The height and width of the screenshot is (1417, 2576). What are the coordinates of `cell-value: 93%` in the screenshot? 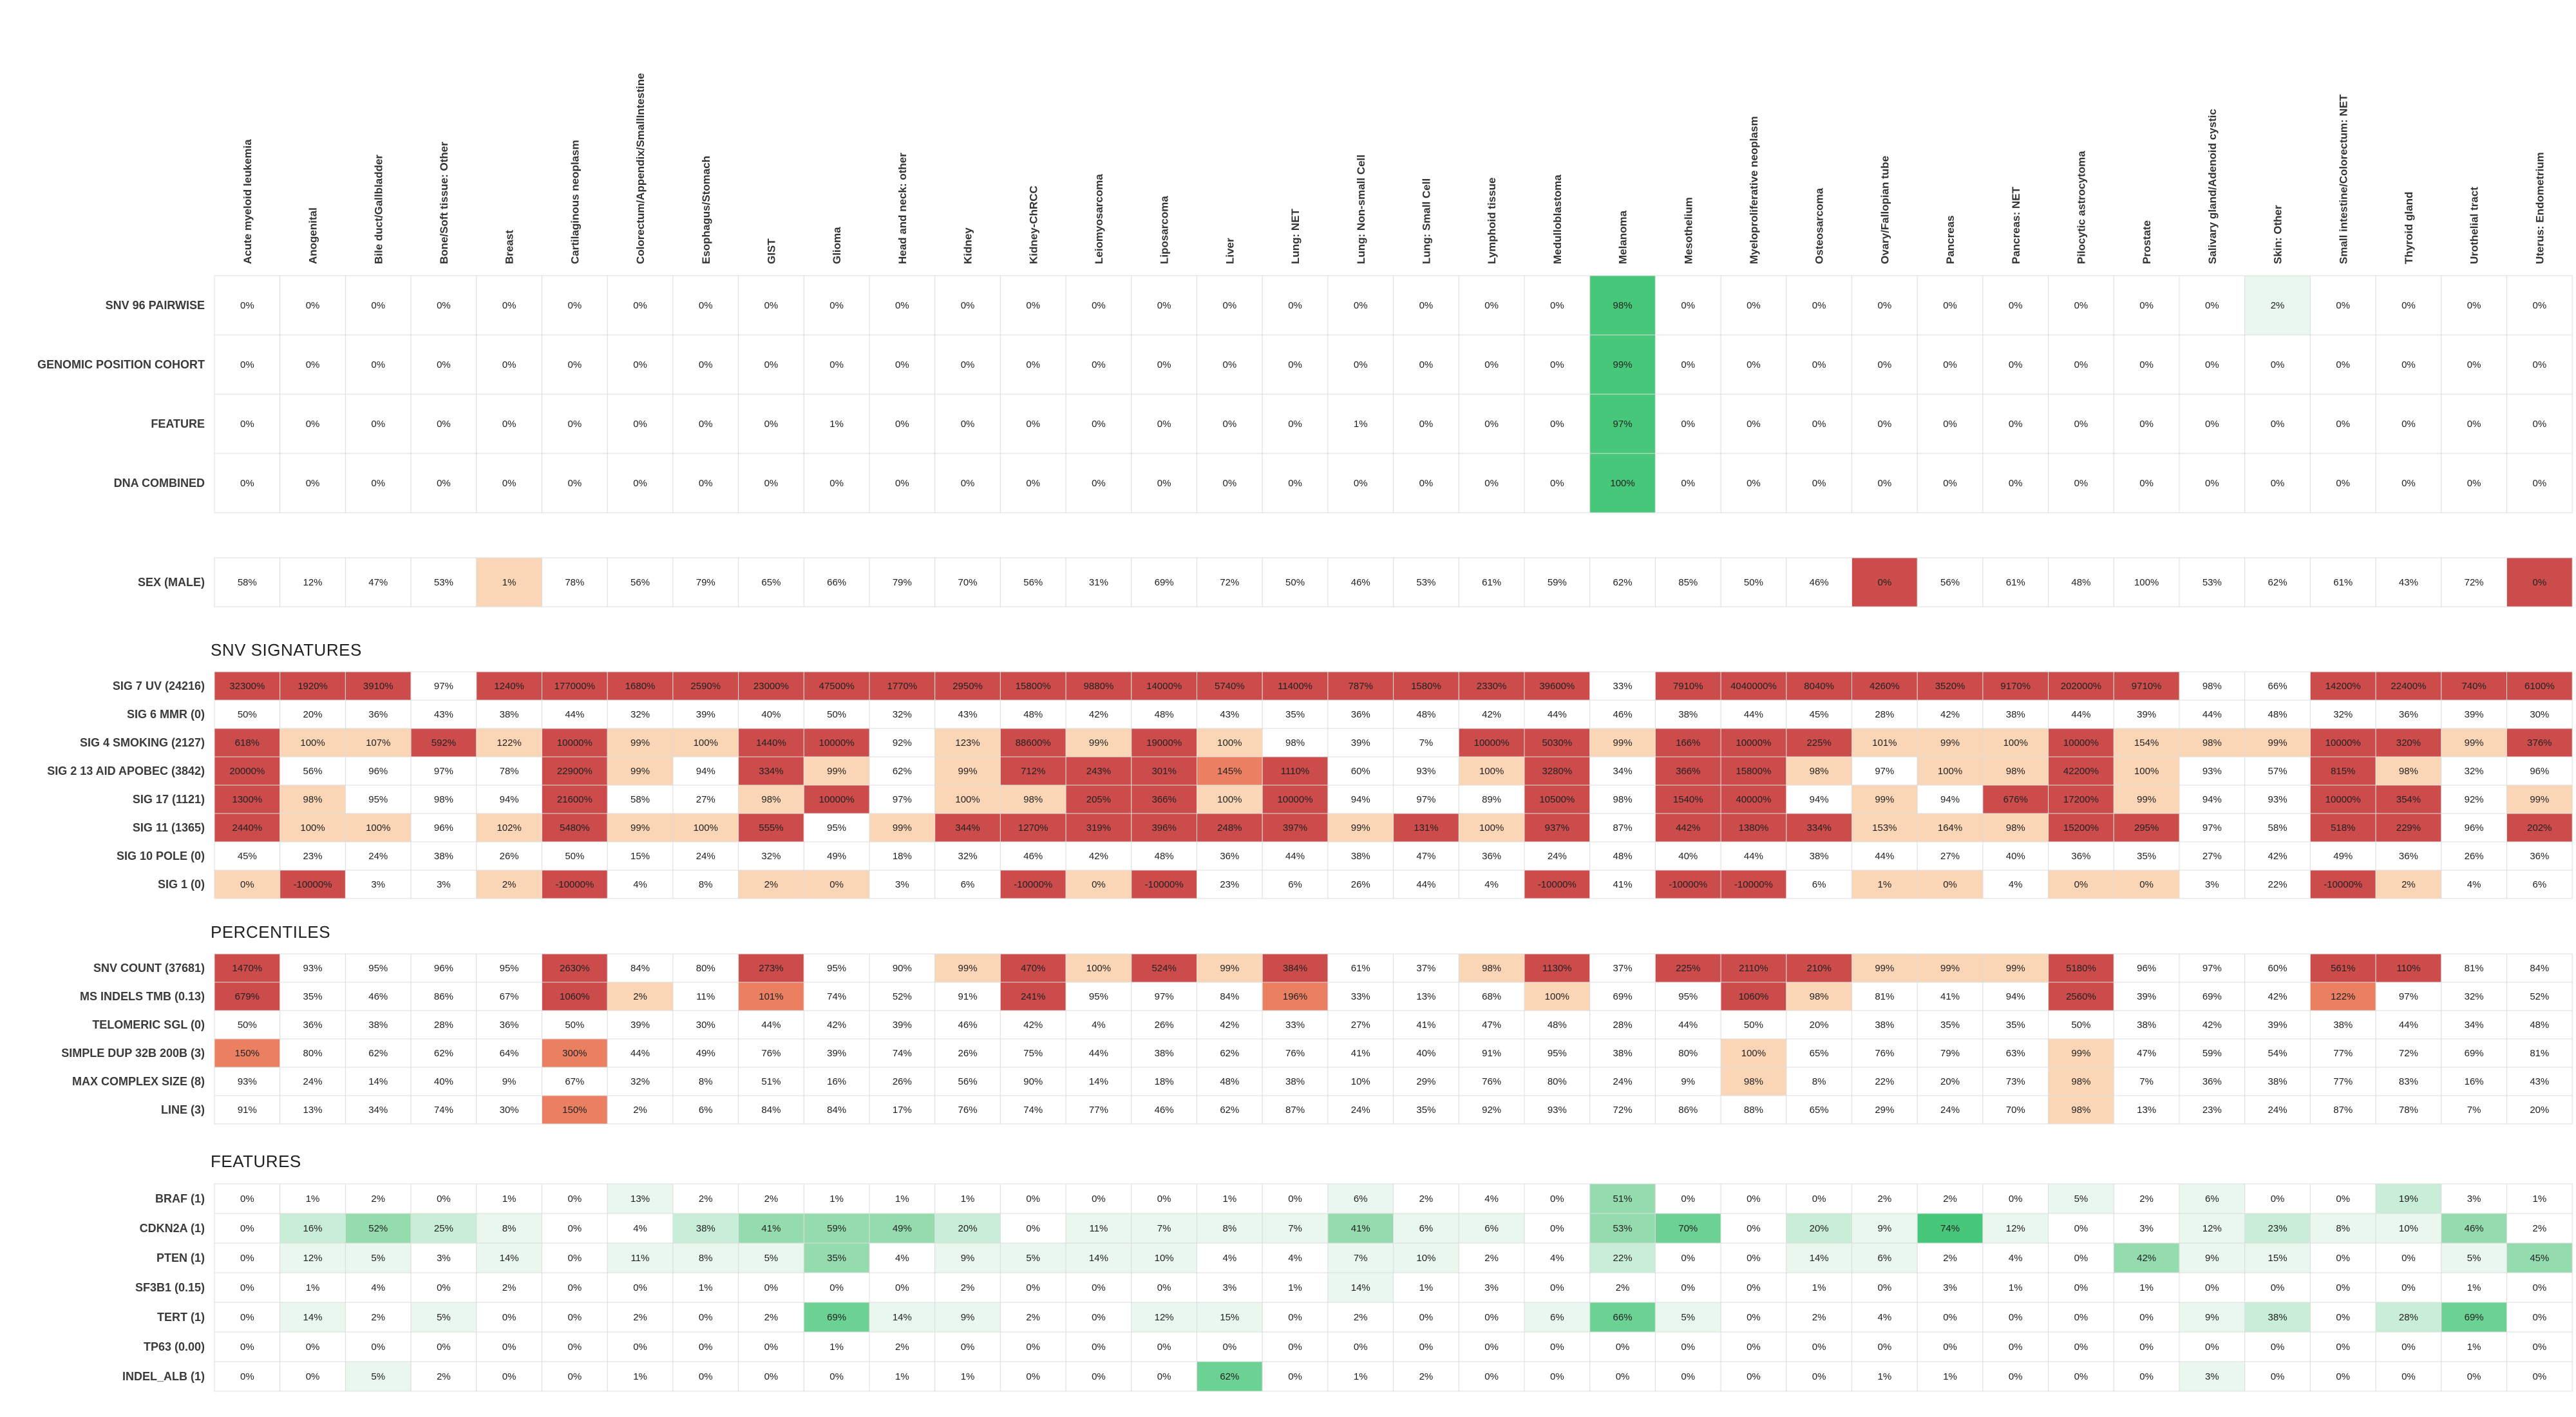 It's located at (1426, 771).